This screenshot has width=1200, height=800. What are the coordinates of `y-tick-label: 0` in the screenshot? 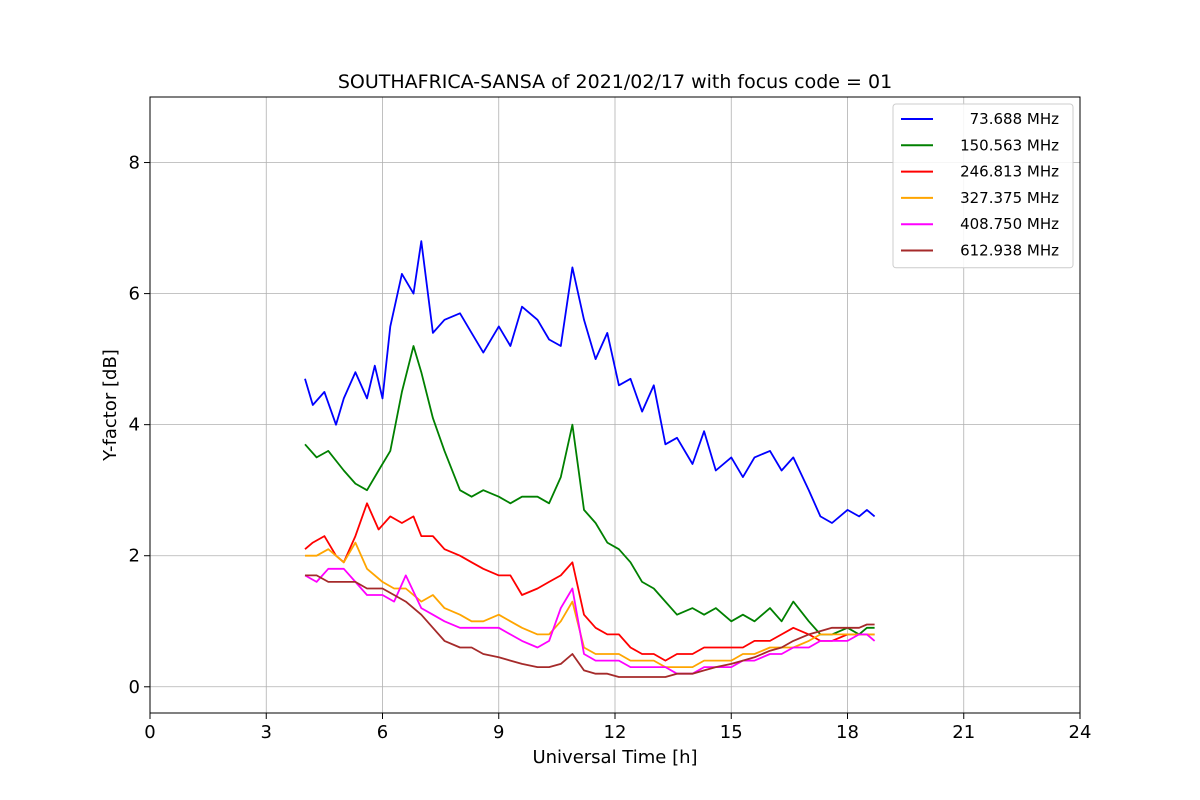 It's located at (134, 687).